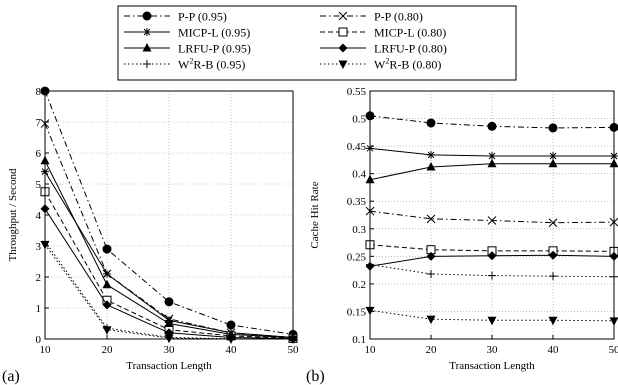 This screenshot has height=385, width=618. Describe the element at coordinates (357, 202) in the screenshot. I see `y-tick-label: 0.35` at that location.